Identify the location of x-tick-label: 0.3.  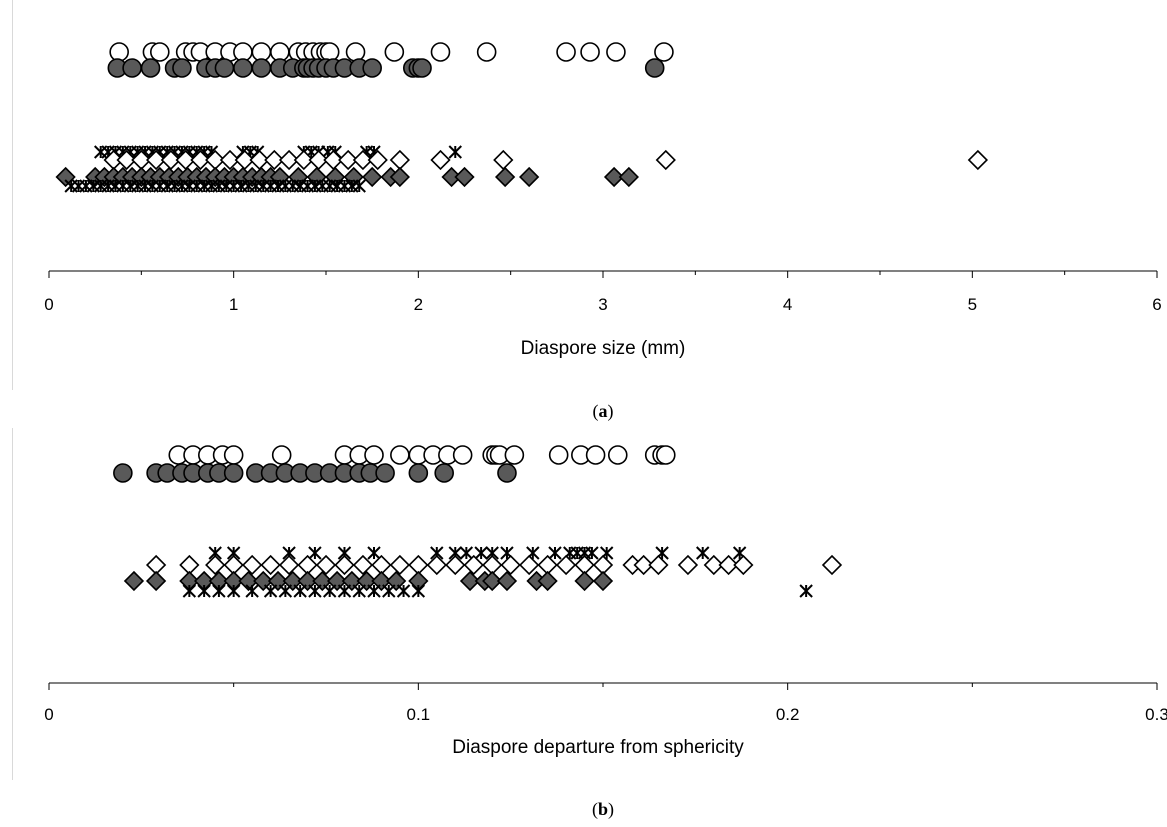
(1156, 714).